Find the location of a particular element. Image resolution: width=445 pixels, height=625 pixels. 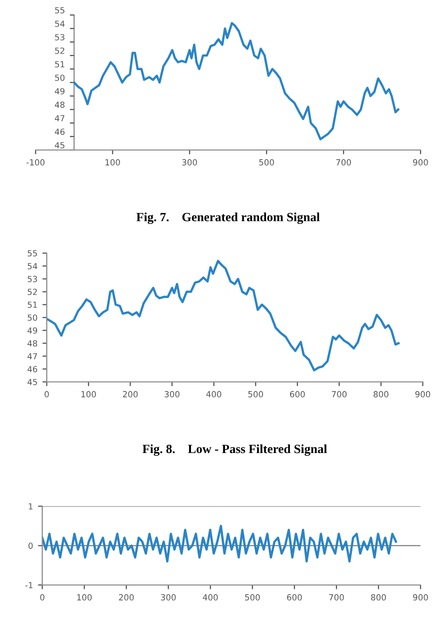

caption: Fig. 7. Generated random Signal is located at coordinates (228, 218).